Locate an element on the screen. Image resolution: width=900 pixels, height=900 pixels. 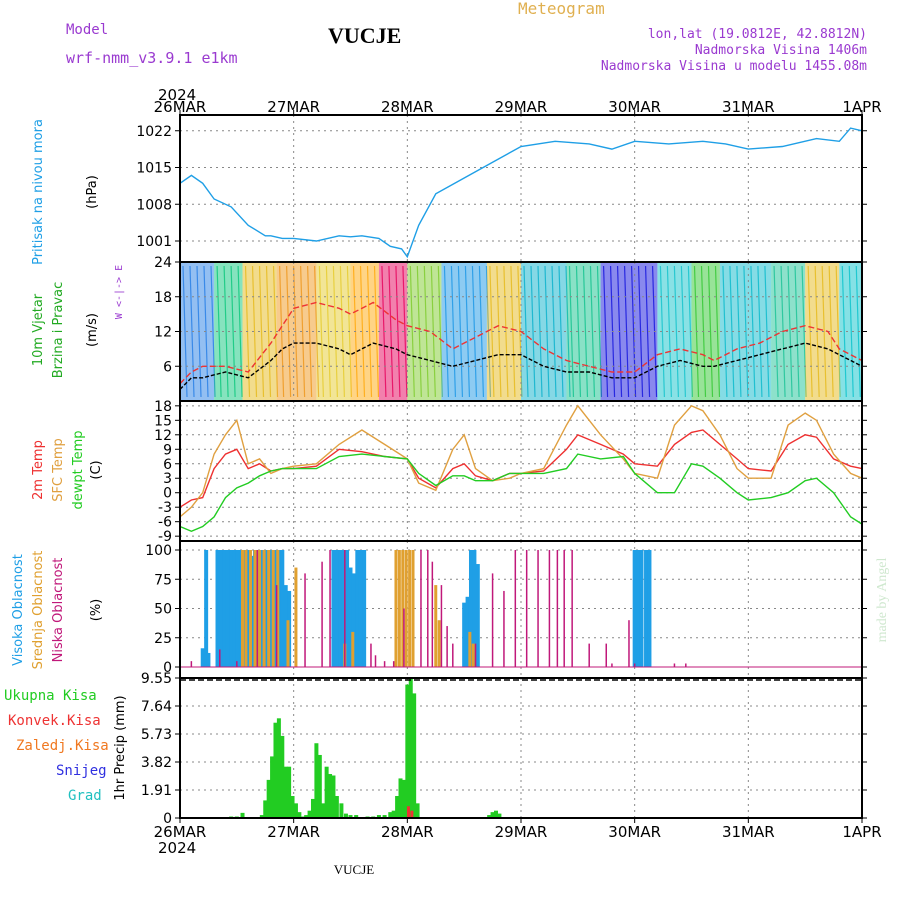
x-tick-label-bottom: 1APR is located at coordinates (861, 832).